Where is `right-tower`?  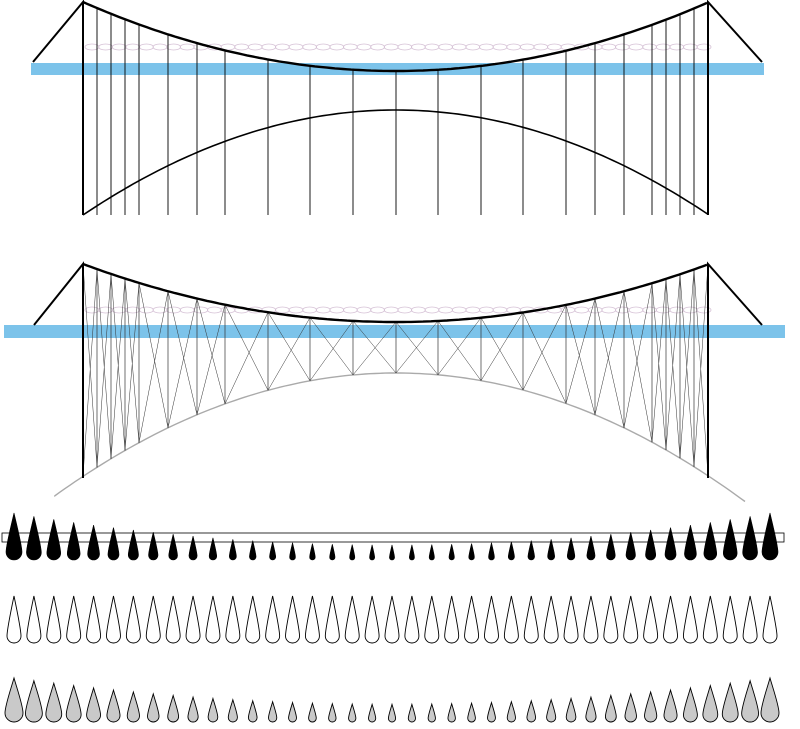 right-tower is located at coordinates (735, 369).